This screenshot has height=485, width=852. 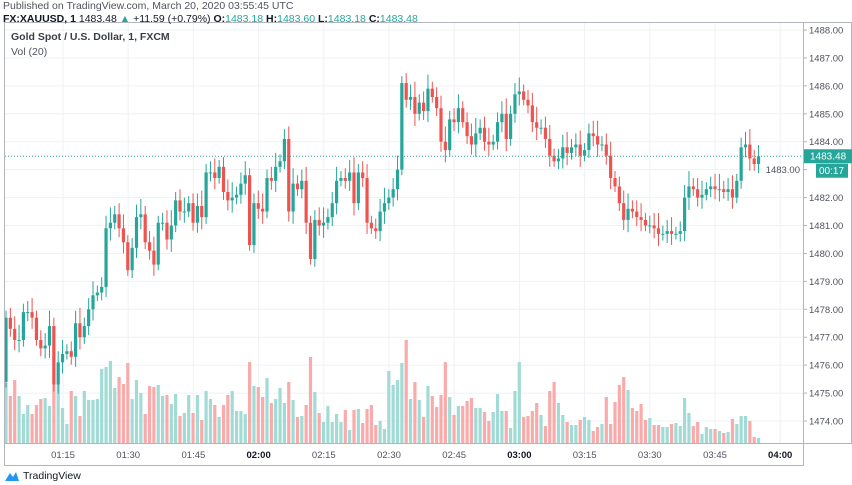 What do you see at coordinates (826, 58) in the screenshot?
I see `y-tick-label: 1487.00` at bounding box center [826, 58].